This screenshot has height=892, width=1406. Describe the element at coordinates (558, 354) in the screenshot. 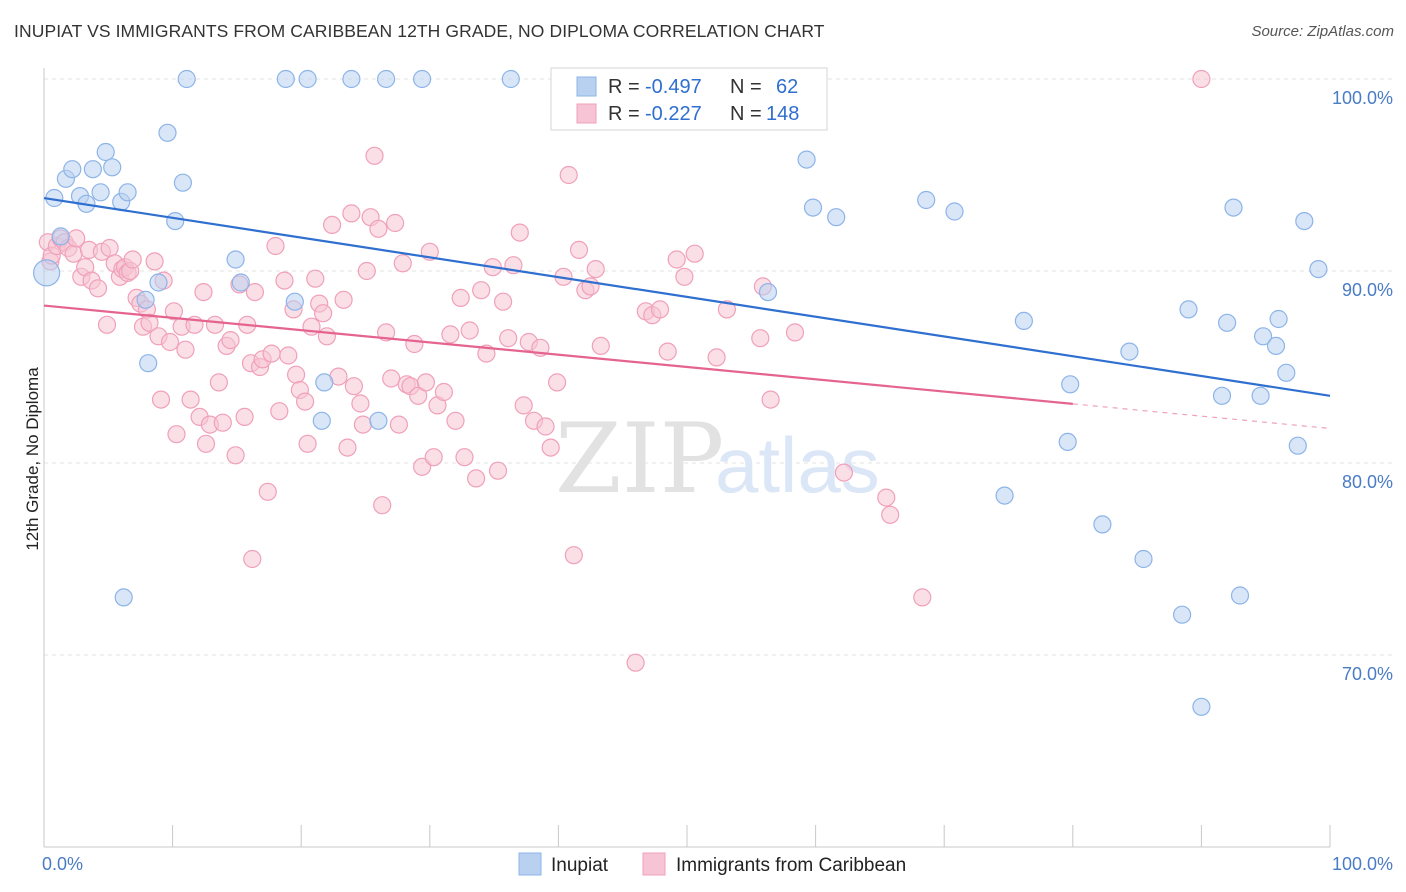

I see `caribbean-trend-line` at that location.